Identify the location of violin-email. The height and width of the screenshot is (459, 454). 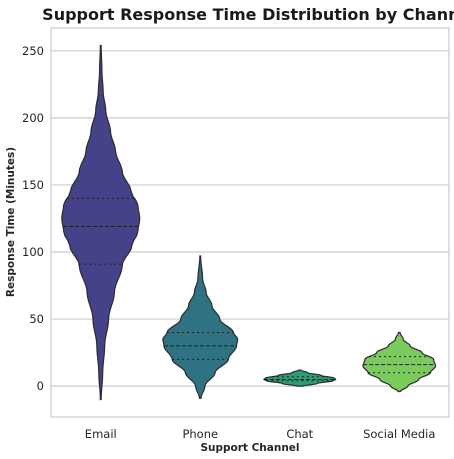
(101, 222).